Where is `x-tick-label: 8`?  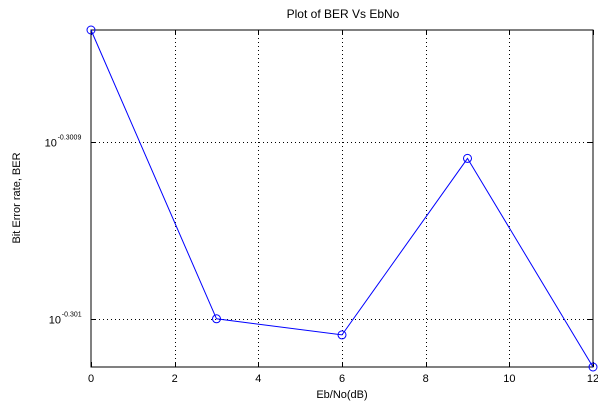
x-tick-label: 8 is located at coordinates (426, 379).